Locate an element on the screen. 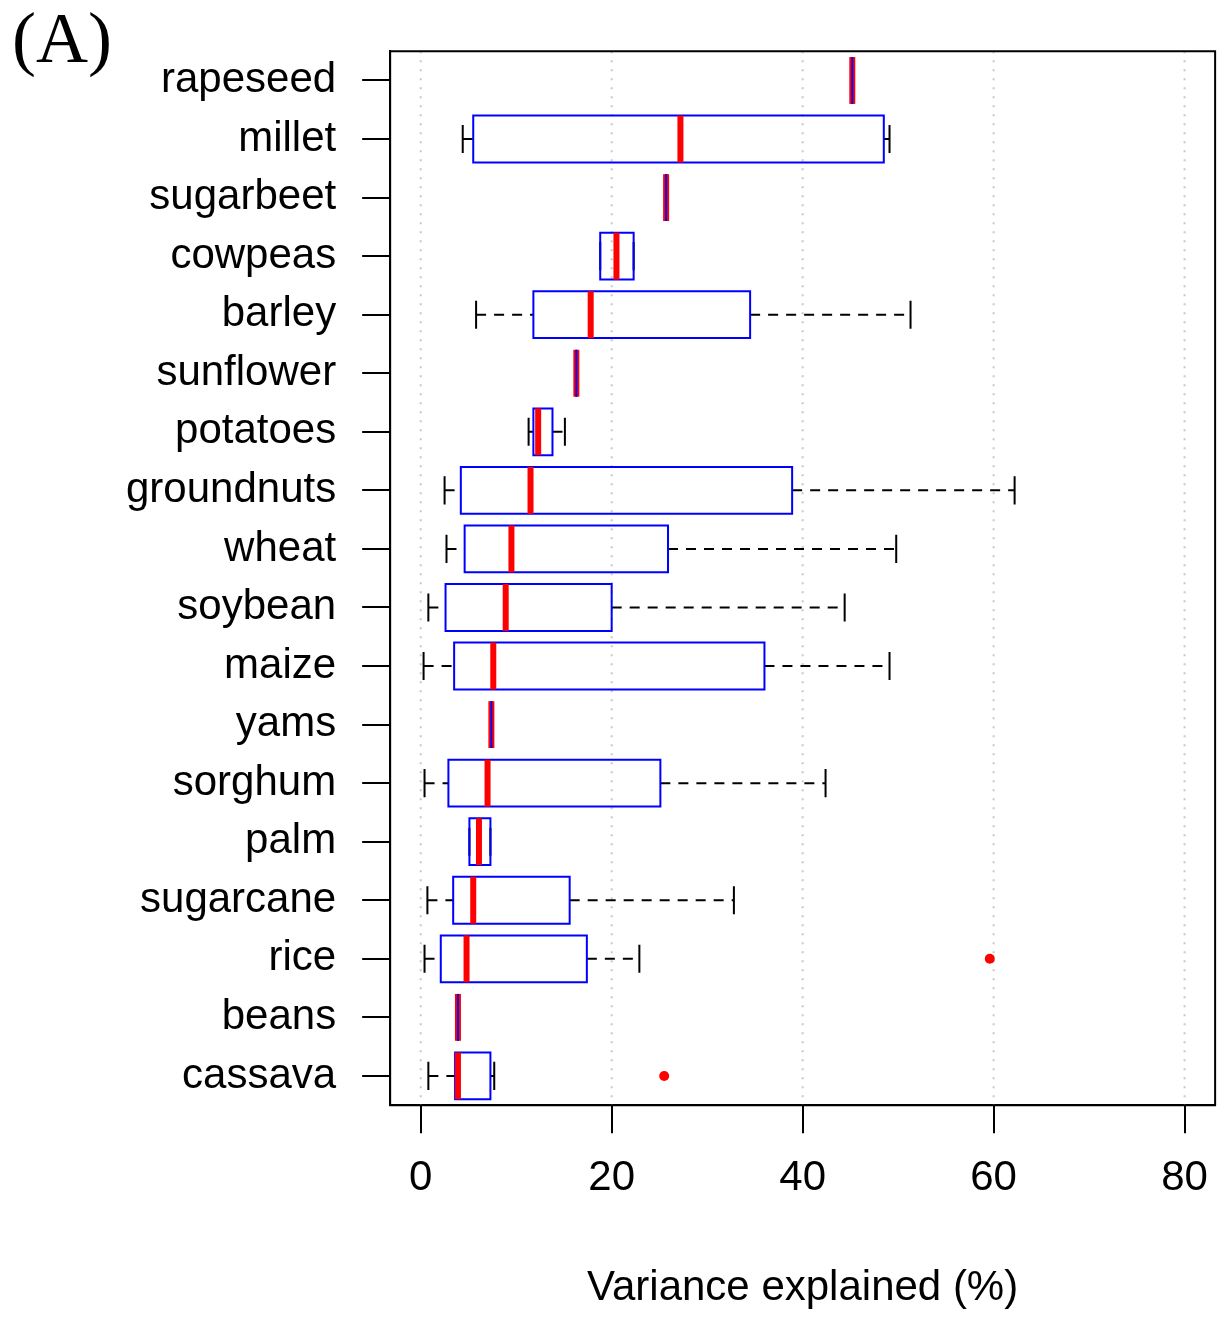 This screenshot has height=1328, width=1228. y-tick-label: sugarcane is located at coordinates (238, 897).